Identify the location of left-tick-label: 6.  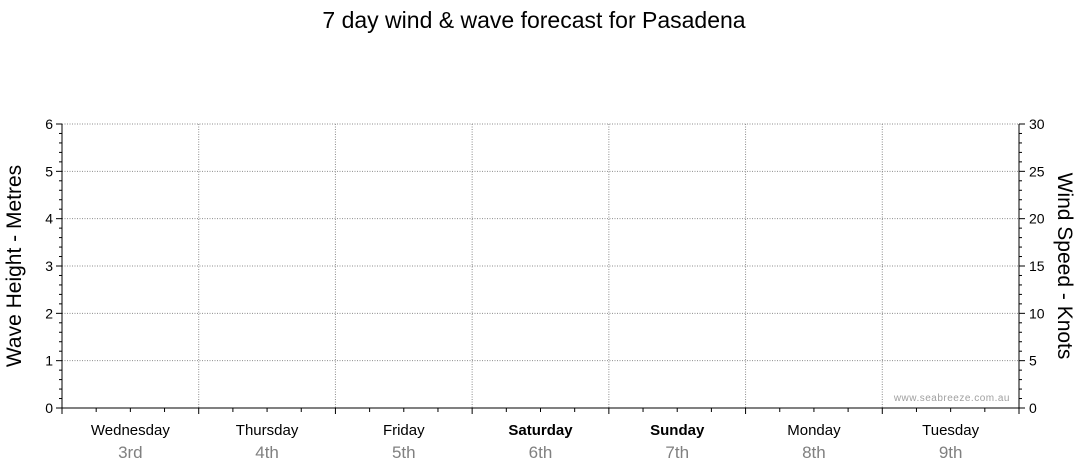
(49, 124).